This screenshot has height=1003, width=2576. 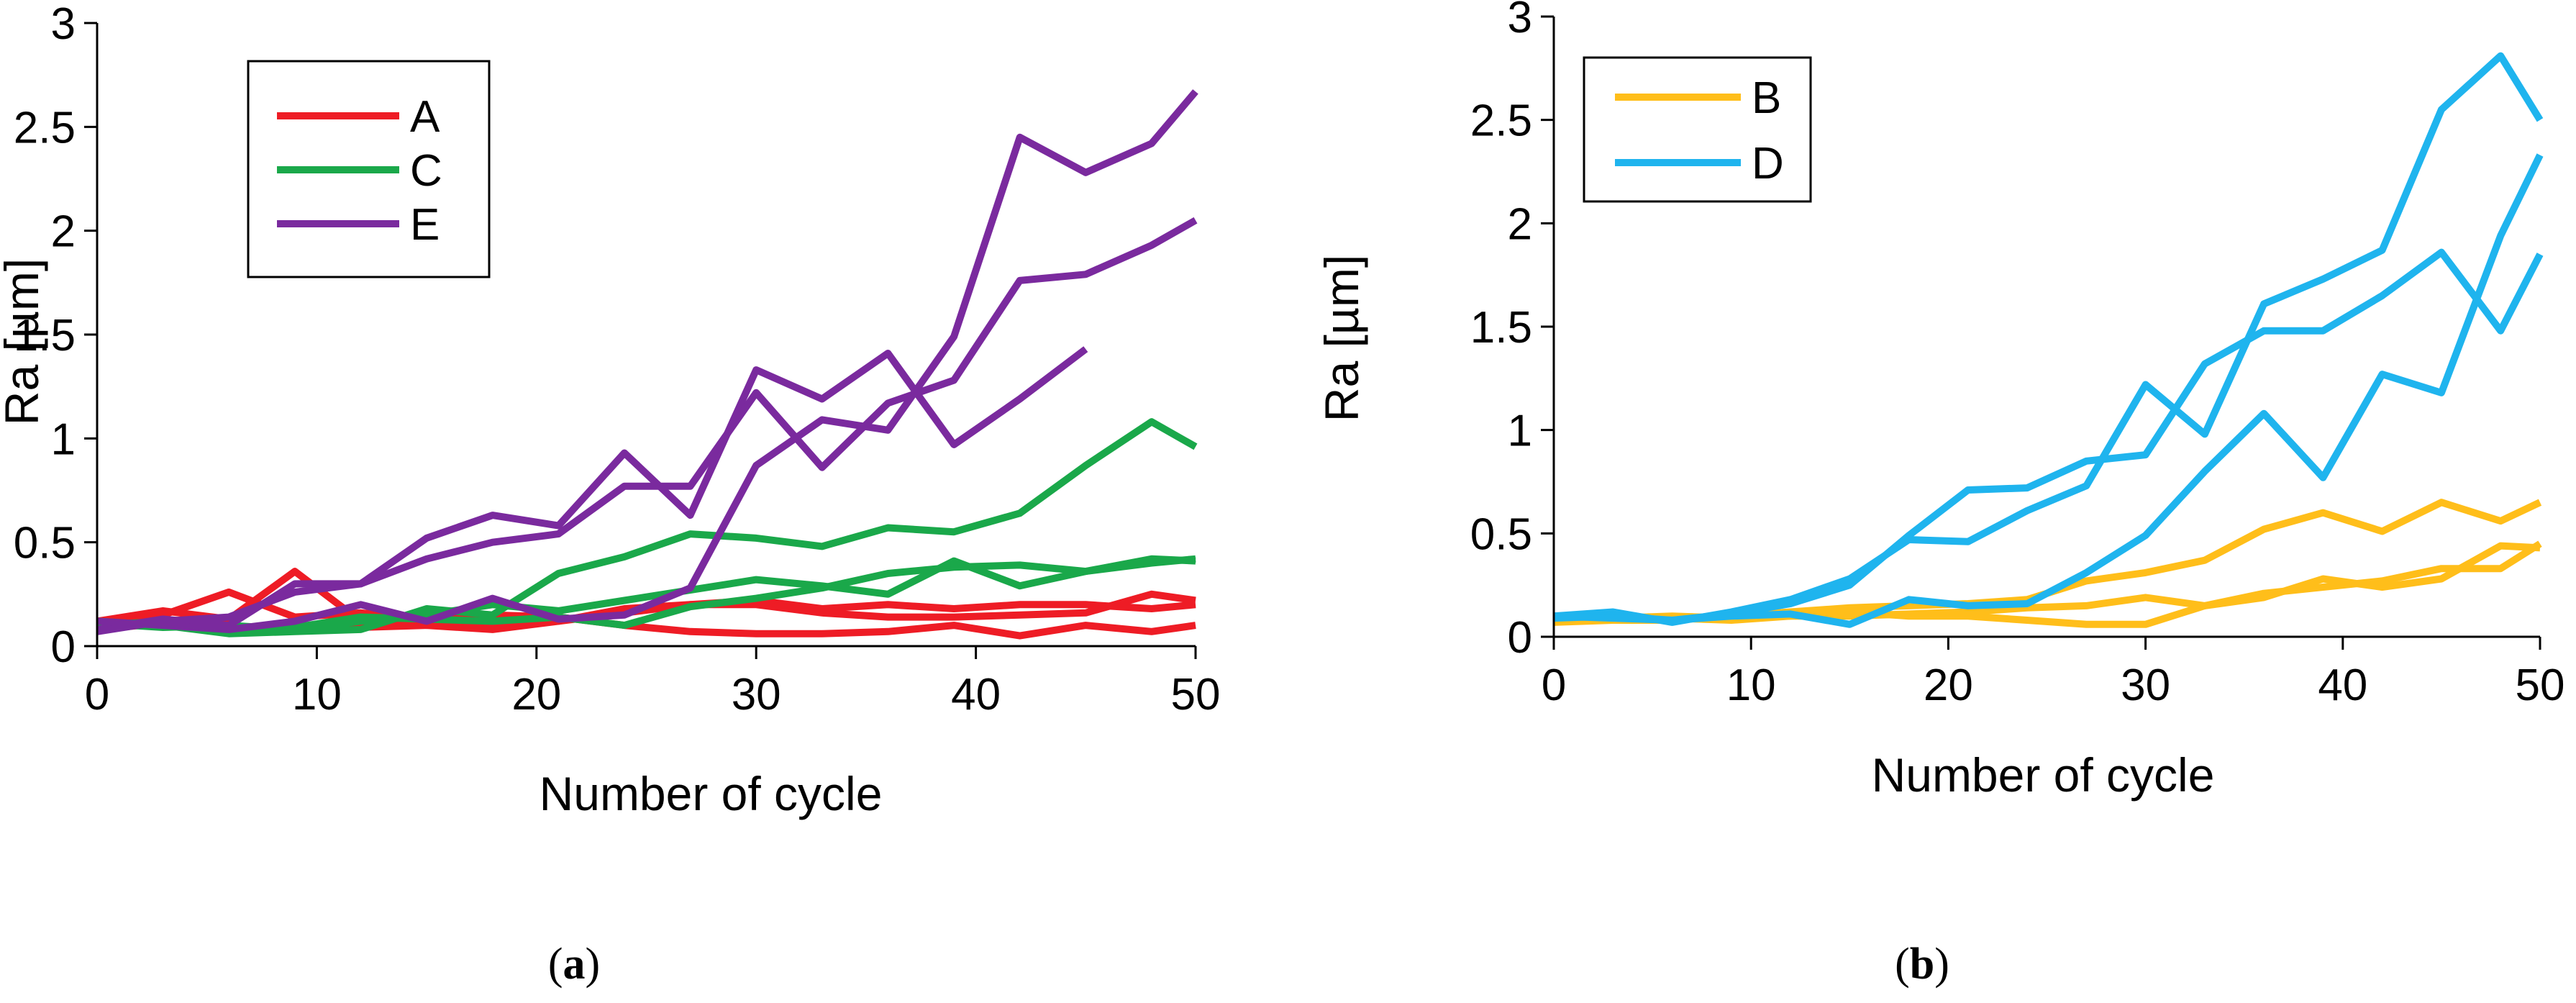 I want to click on x-axis-label-b: Number of cycle, so click(x=2044, y=775).